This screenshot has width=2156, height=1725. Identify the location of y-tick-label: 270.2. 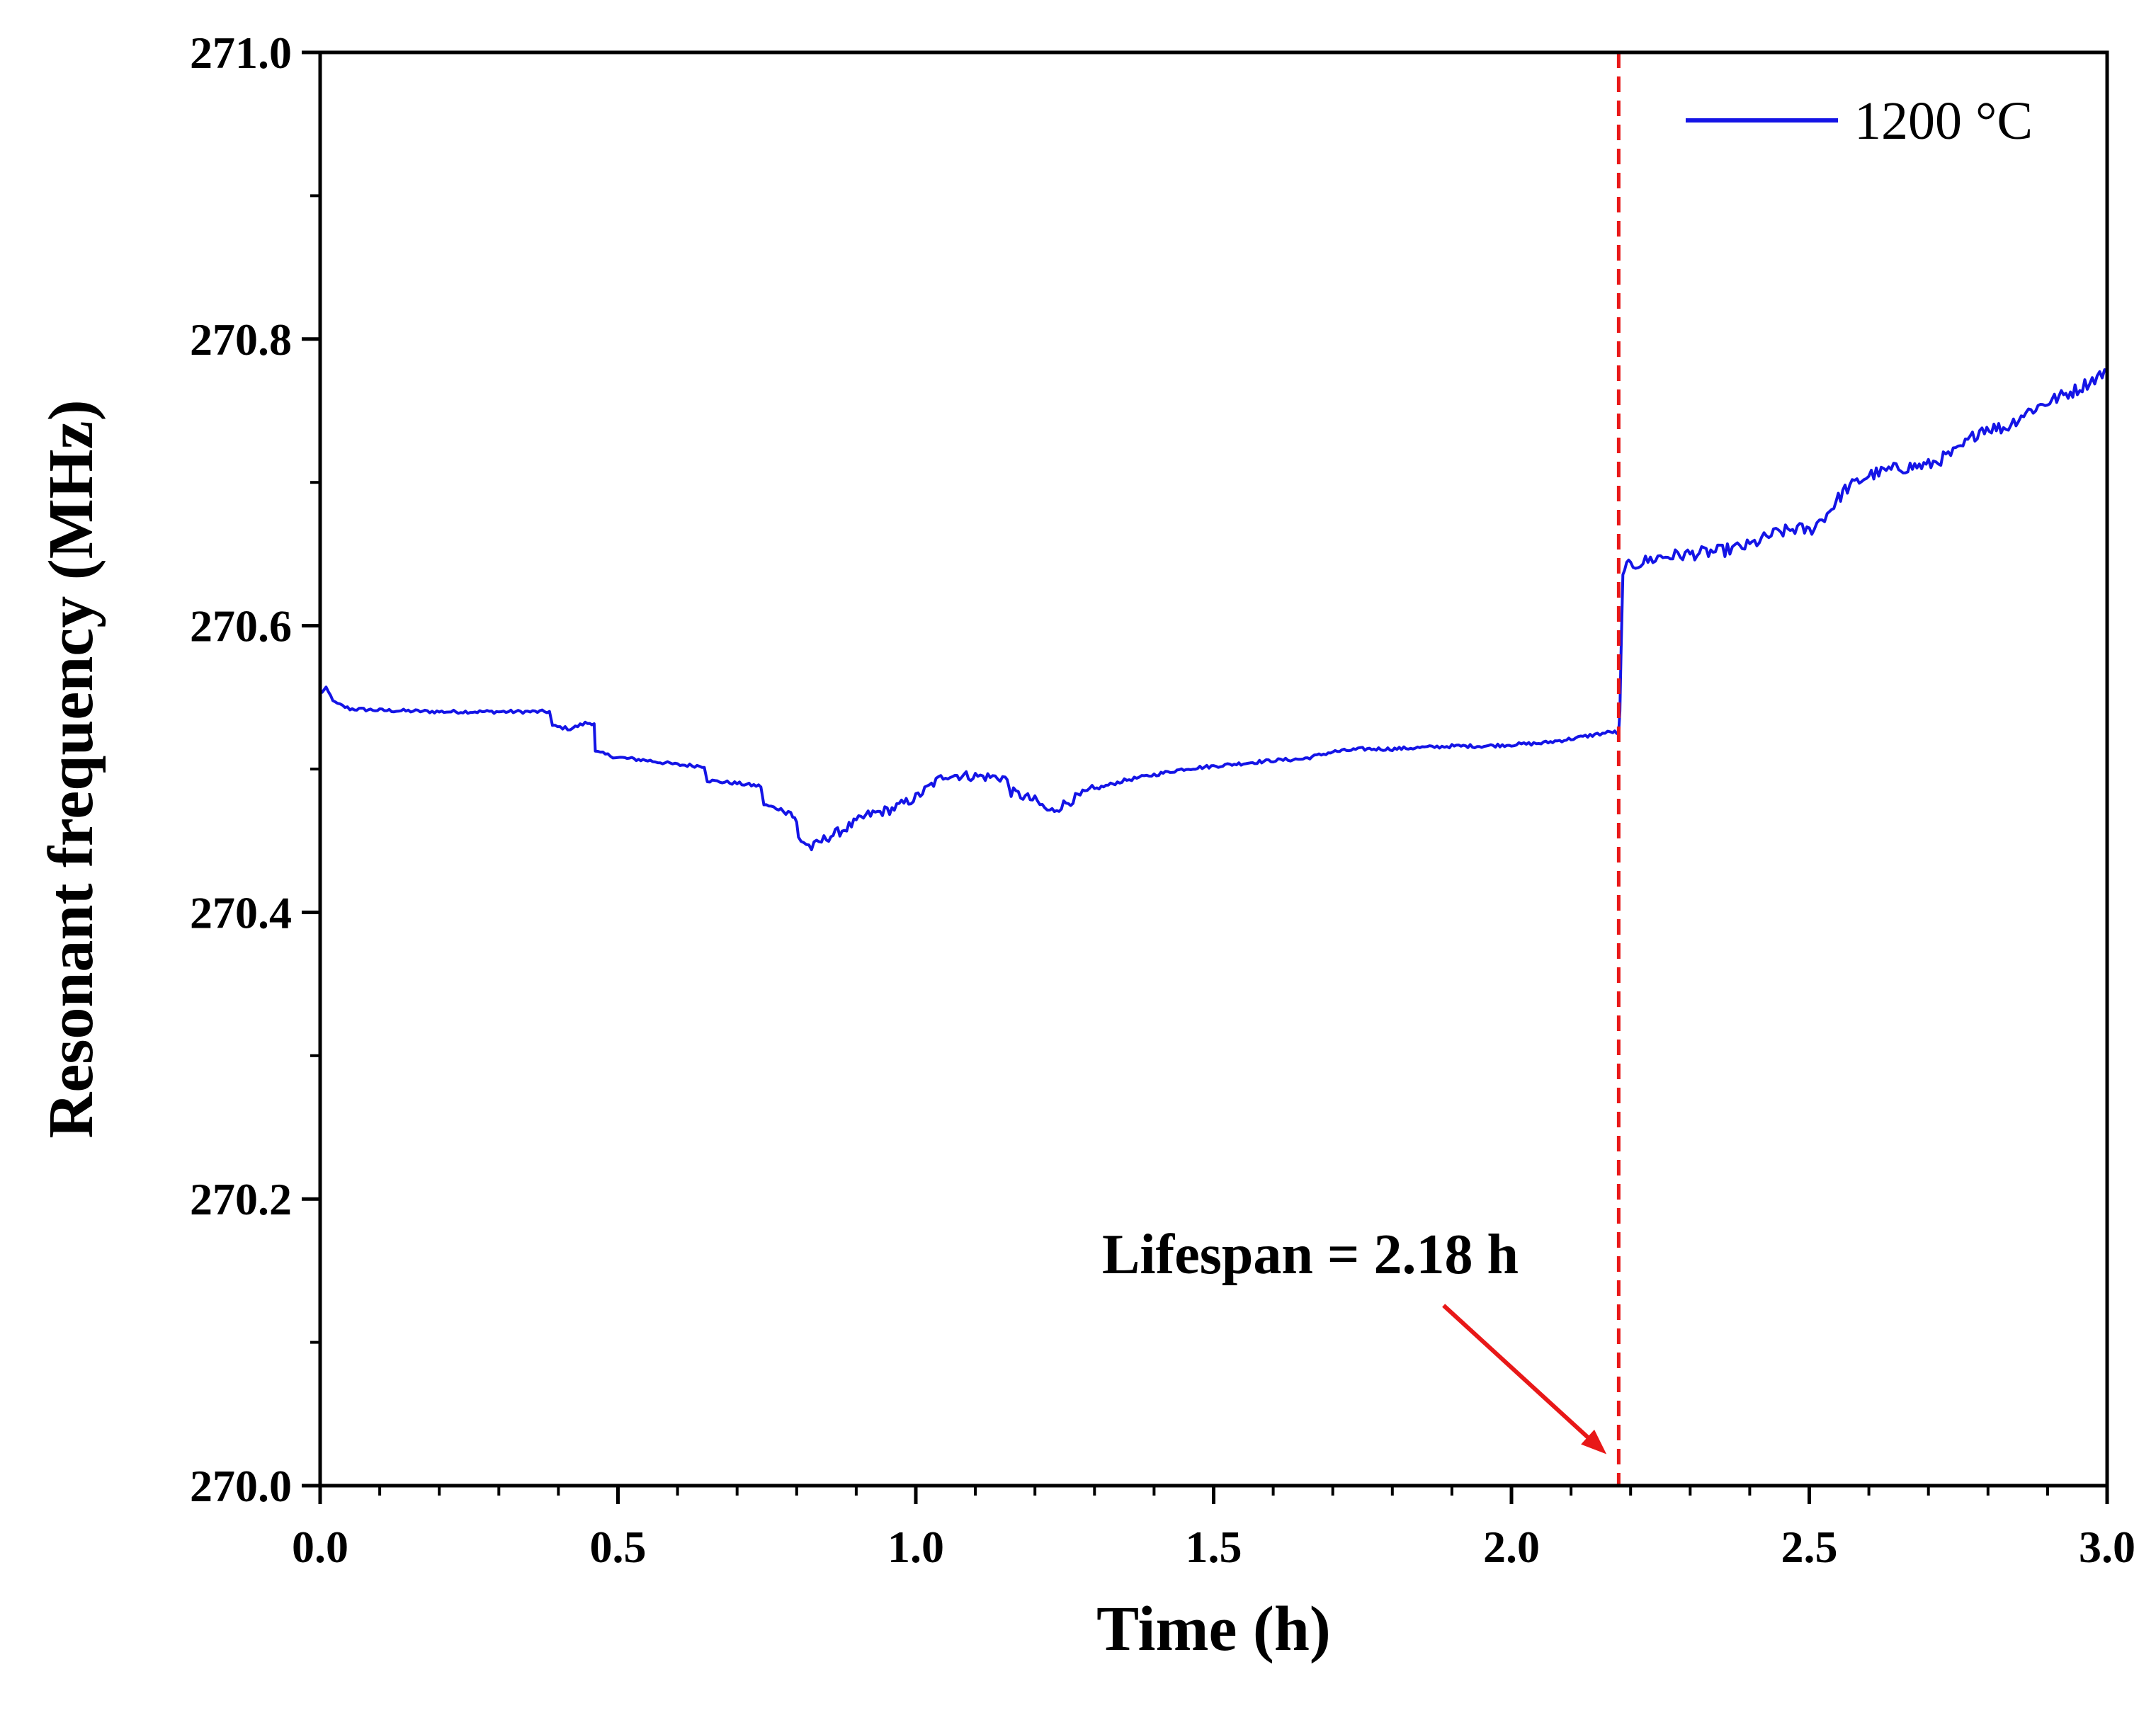
(241, 1199).